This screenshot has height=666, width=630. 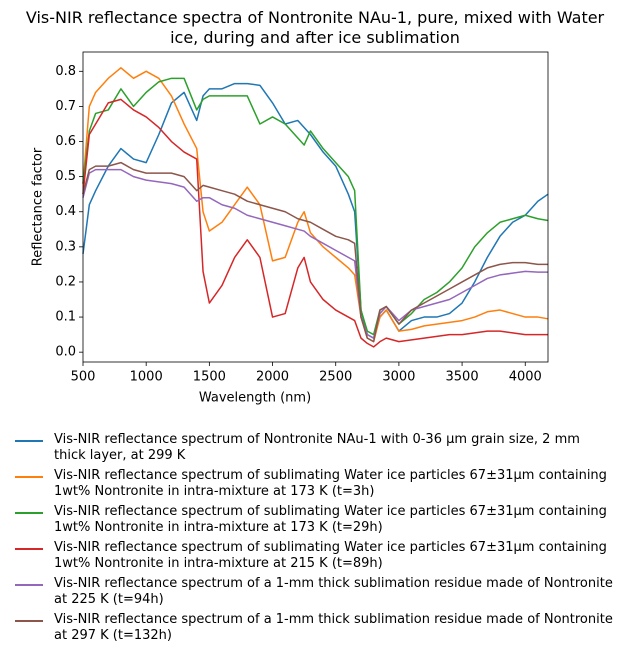 I want to click on x-tick-label: 4000, so click(x=525, y=377).